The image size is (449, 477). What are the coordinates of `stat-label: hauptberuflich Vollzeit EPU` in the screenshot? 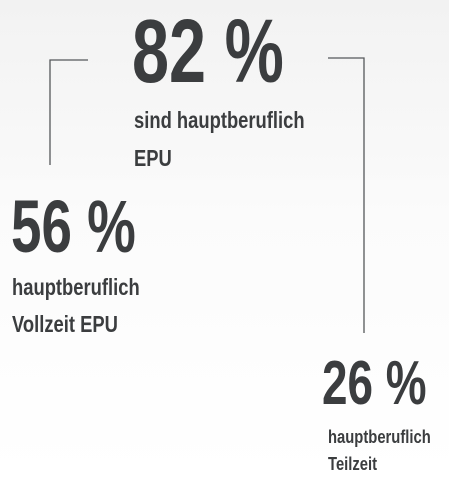 It's located at (76, 306).